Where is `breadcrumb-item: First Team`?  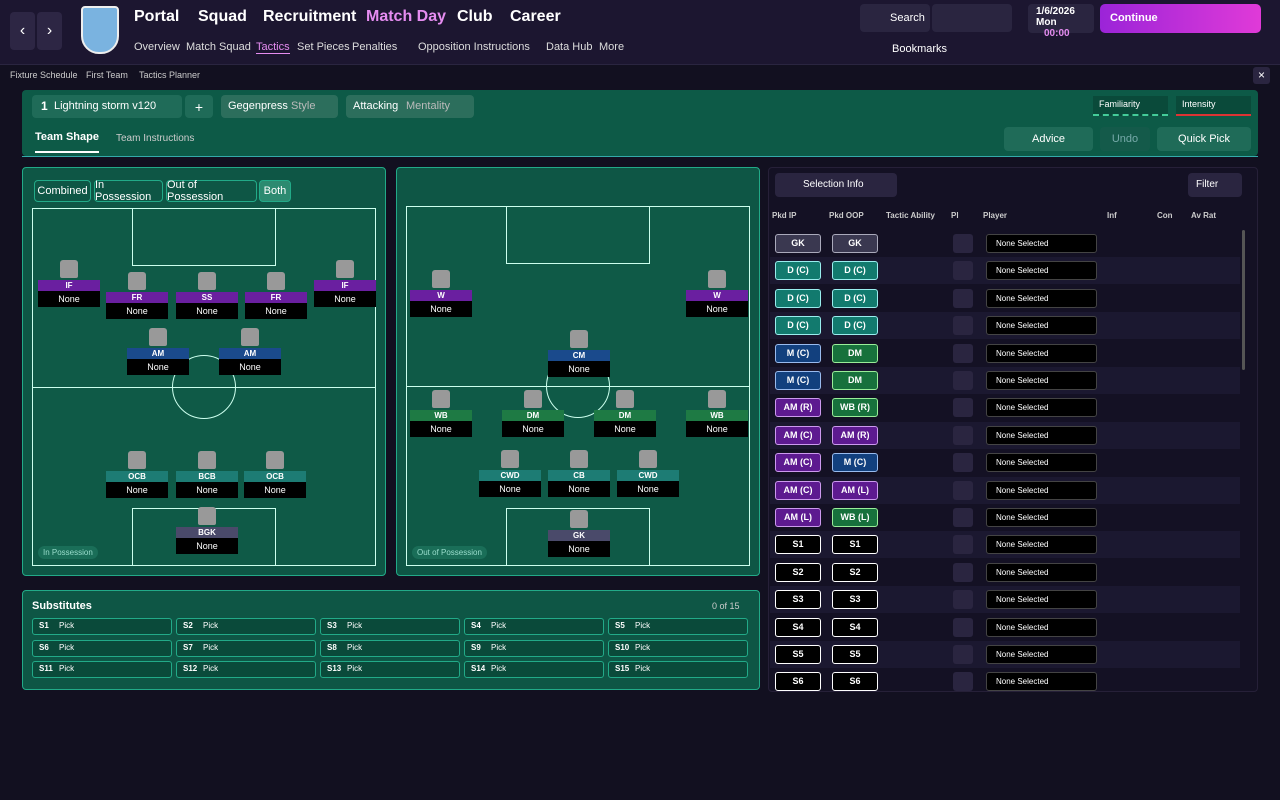 breadcrumb-item: First Team is located at coordinates (107, 75).